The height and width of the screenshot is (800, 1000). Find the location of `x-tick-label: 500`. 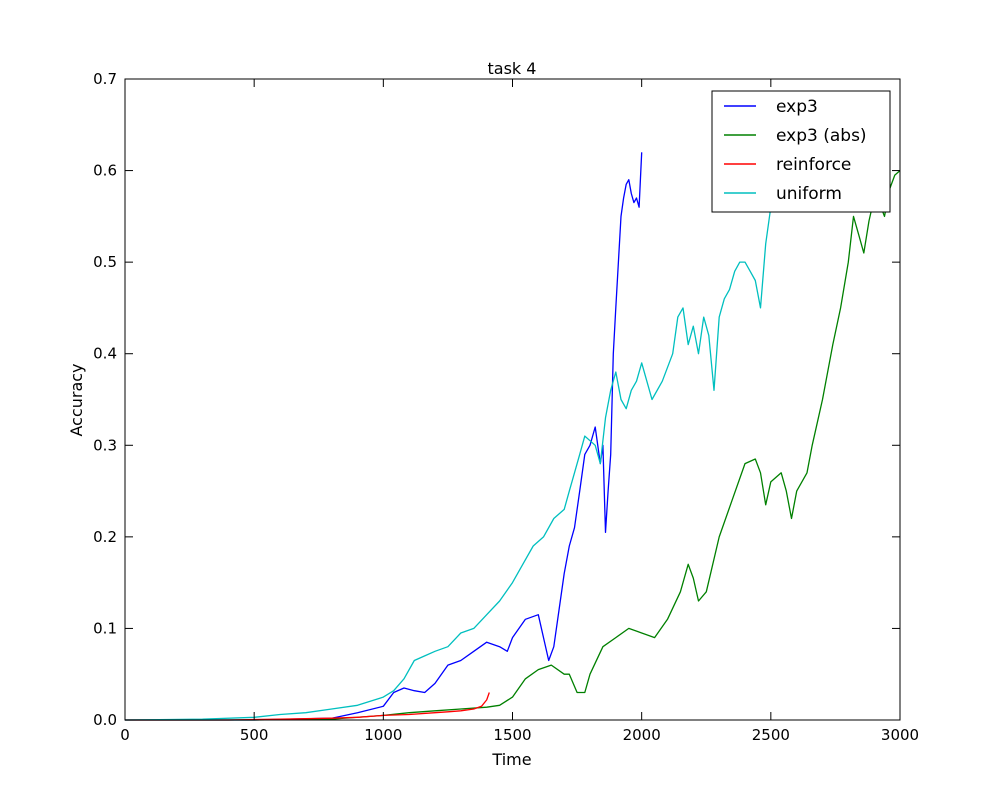

x-tick-label: 500 is located at coordinates (254, 735).